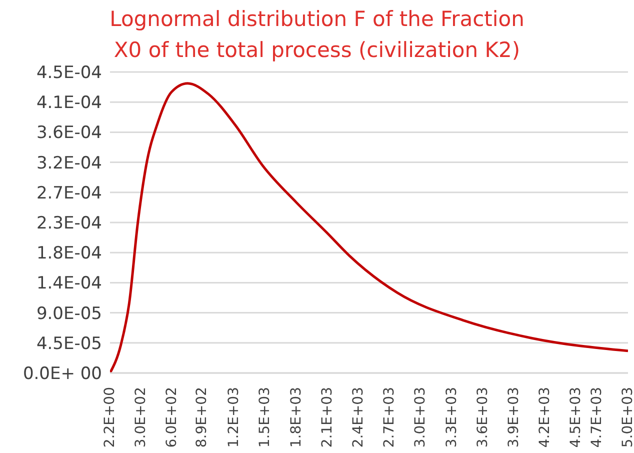 This screenshot has width=634, height=453. What do you see at coordinates (69, 314) in the screenshot?
I see `y-tick-label: 9.0E-05` at bounding box center [69, 314].